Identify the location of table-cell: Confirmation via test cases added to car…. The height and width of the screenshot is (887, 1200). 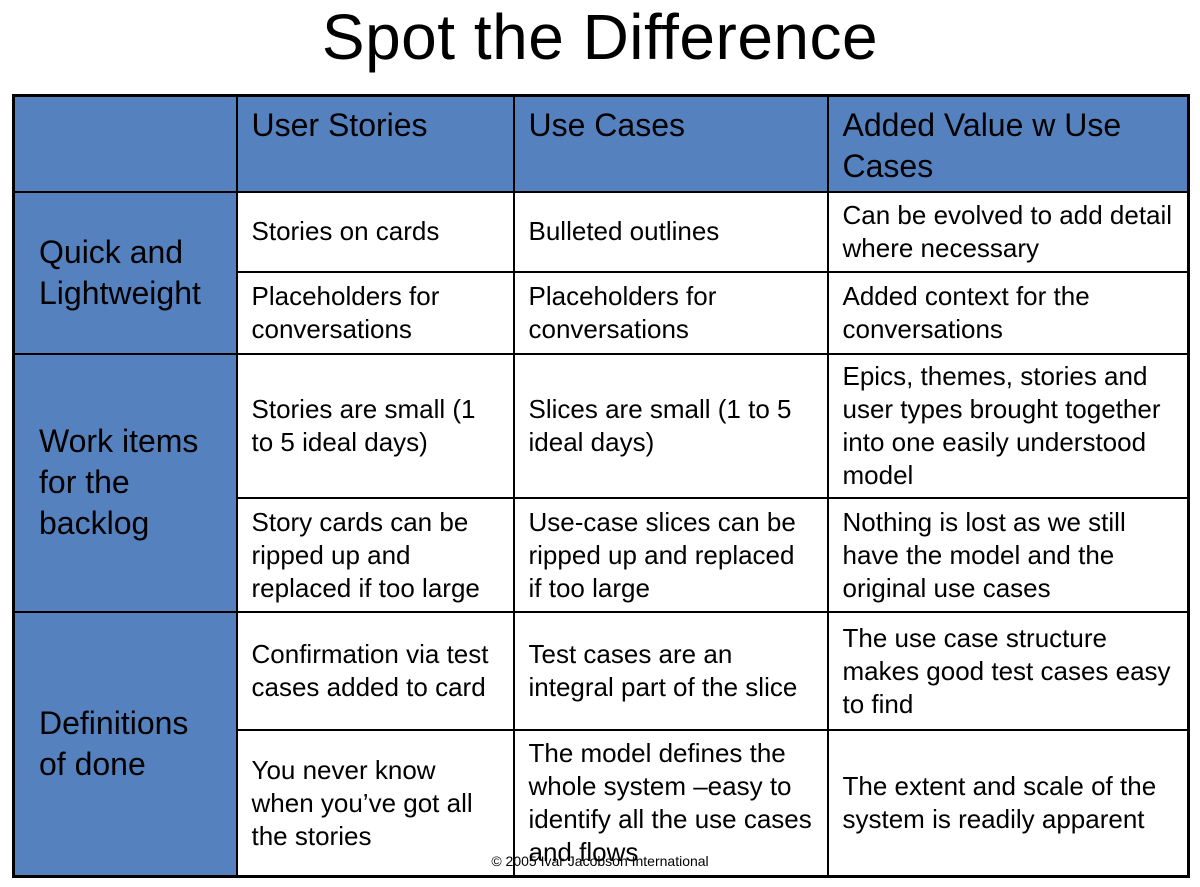
(375, 671).